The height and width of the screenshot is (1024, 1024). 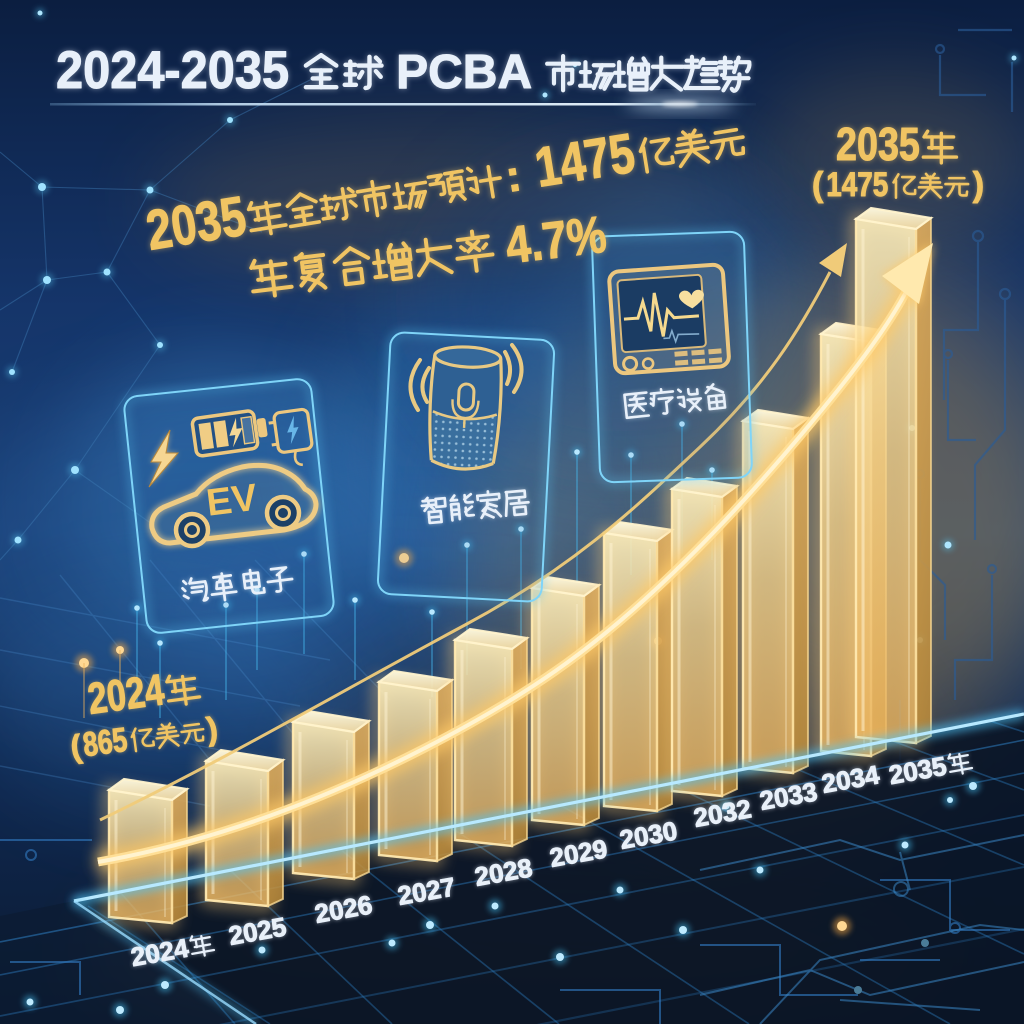 What do you see at coordinates (232, 501) in the screenshot?
I see `svg-text: EV` at bounding box center [232, 501].